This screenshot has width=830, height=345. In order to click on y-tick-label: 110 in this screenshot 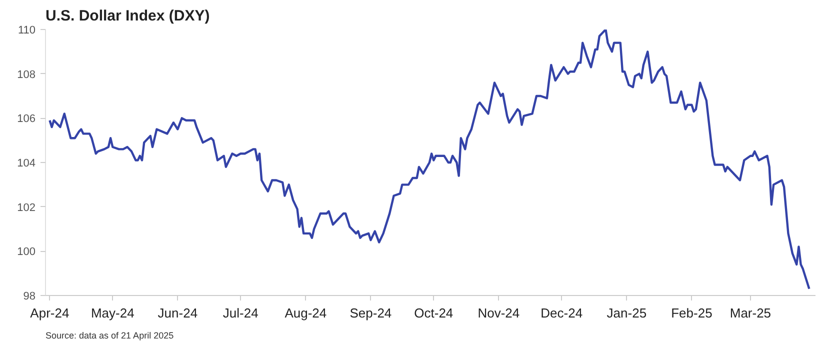, I will do `click(27, 30)`.